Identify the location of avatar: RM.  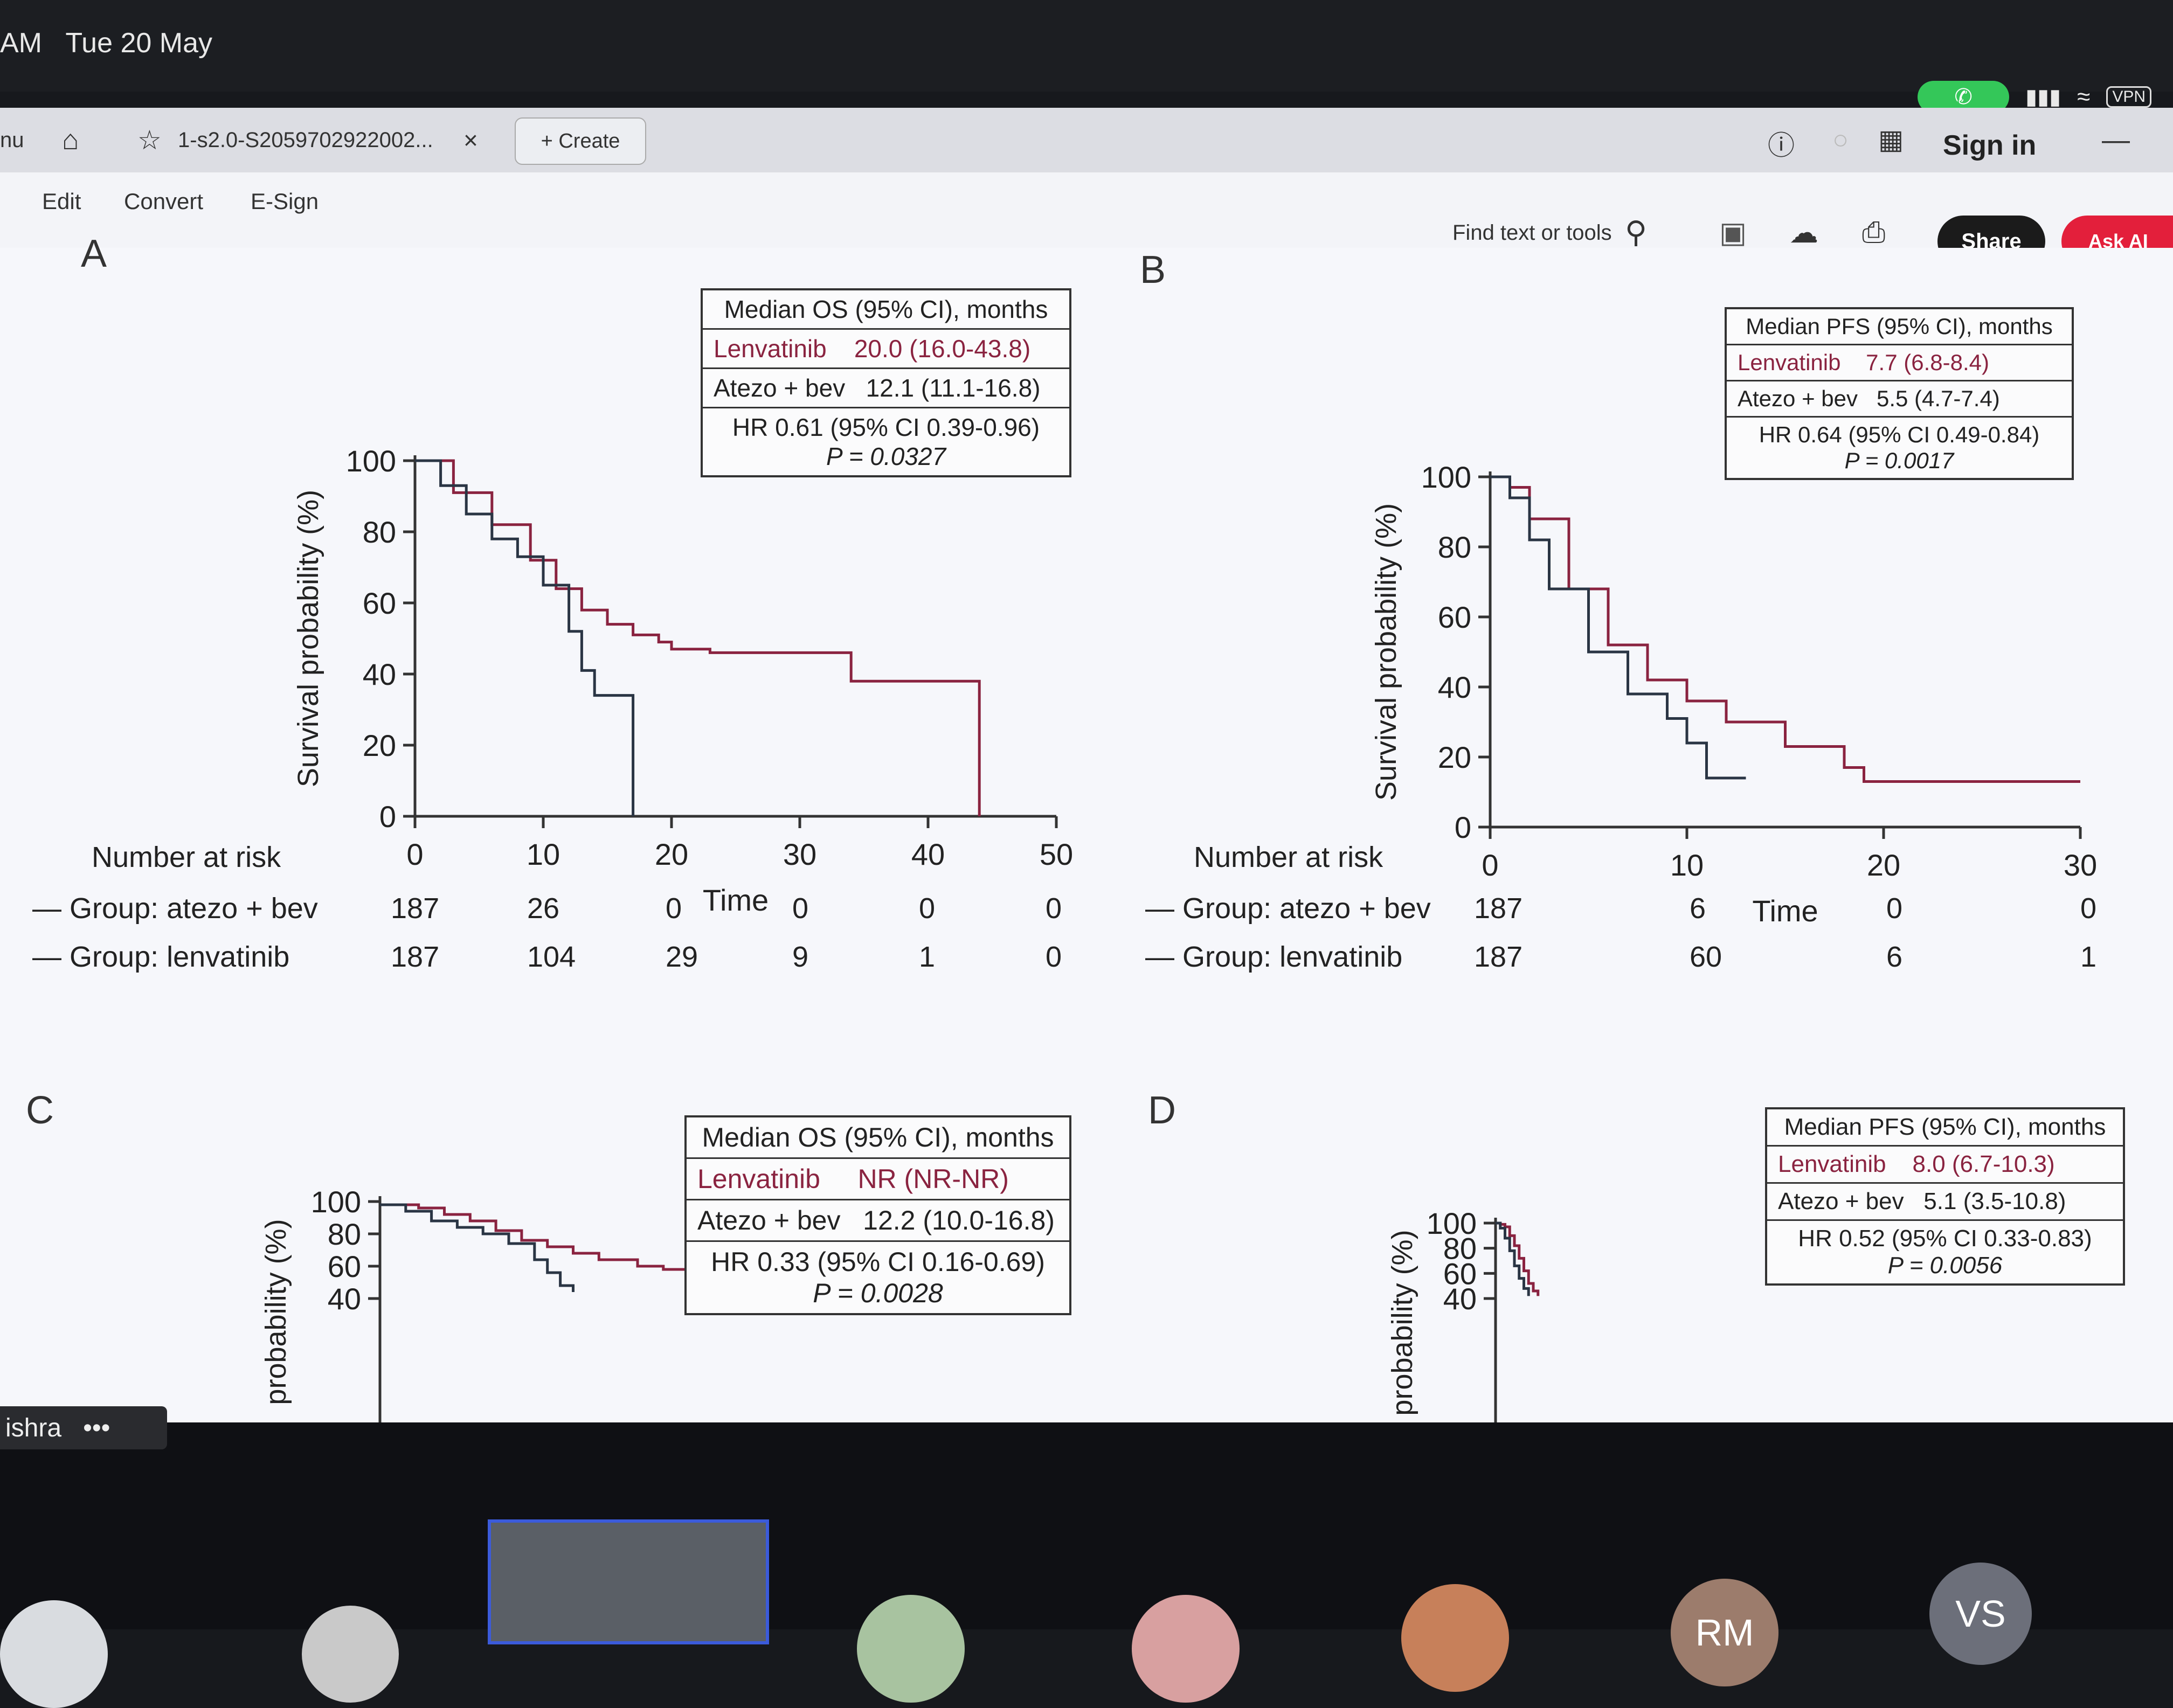
(1725, 1632).